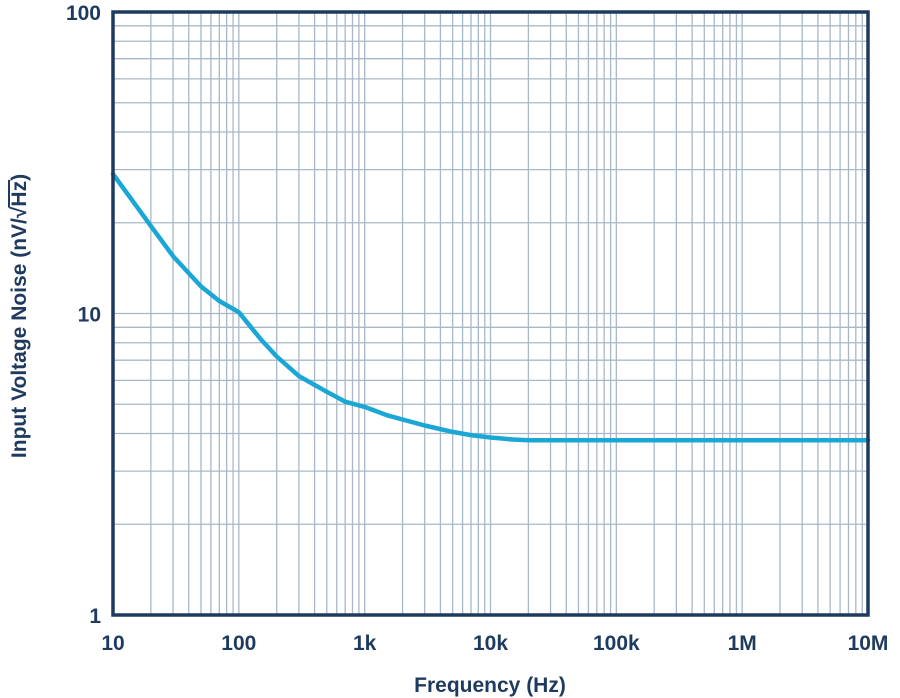 The image size is (900, 698). I want to click on x-tick-label: 100k, so click(616, 643).